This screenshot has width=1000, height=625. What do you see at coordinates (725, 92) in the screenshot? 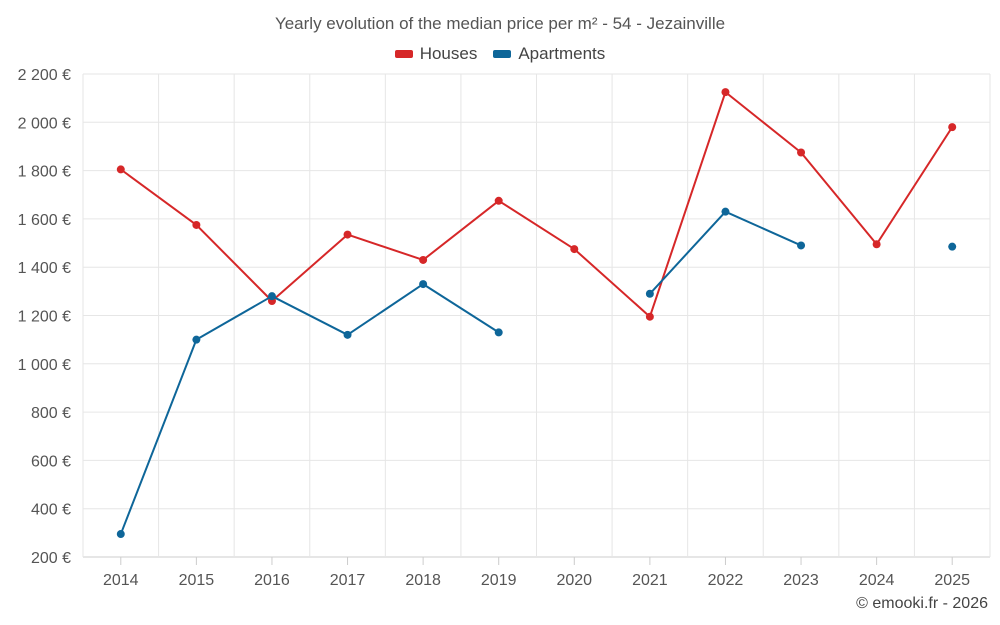
I see `data-point-houses-2022` at bounding box center [725, 92].